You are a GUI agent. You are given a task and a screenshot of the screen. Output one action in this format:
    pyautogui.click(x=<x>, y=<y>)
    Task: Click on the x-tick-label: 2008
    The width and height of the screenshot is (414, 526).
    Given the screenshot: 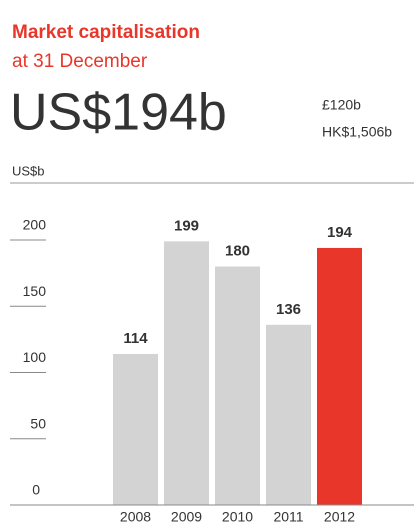 What is the action you would take?
    pyautogui.click(x=135, y=517)
    